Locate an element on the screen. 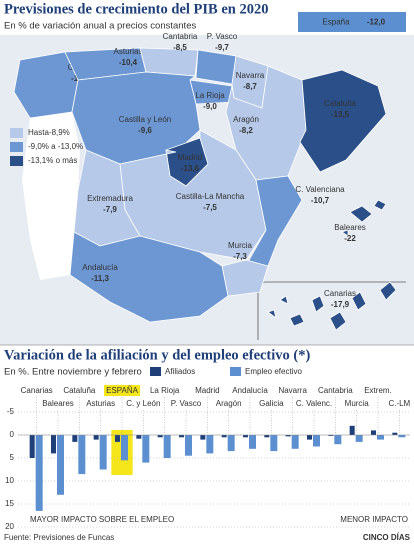 This screenshot has width=414, height=545. legend-label: Afiliados is located at coordinates (180, 371).